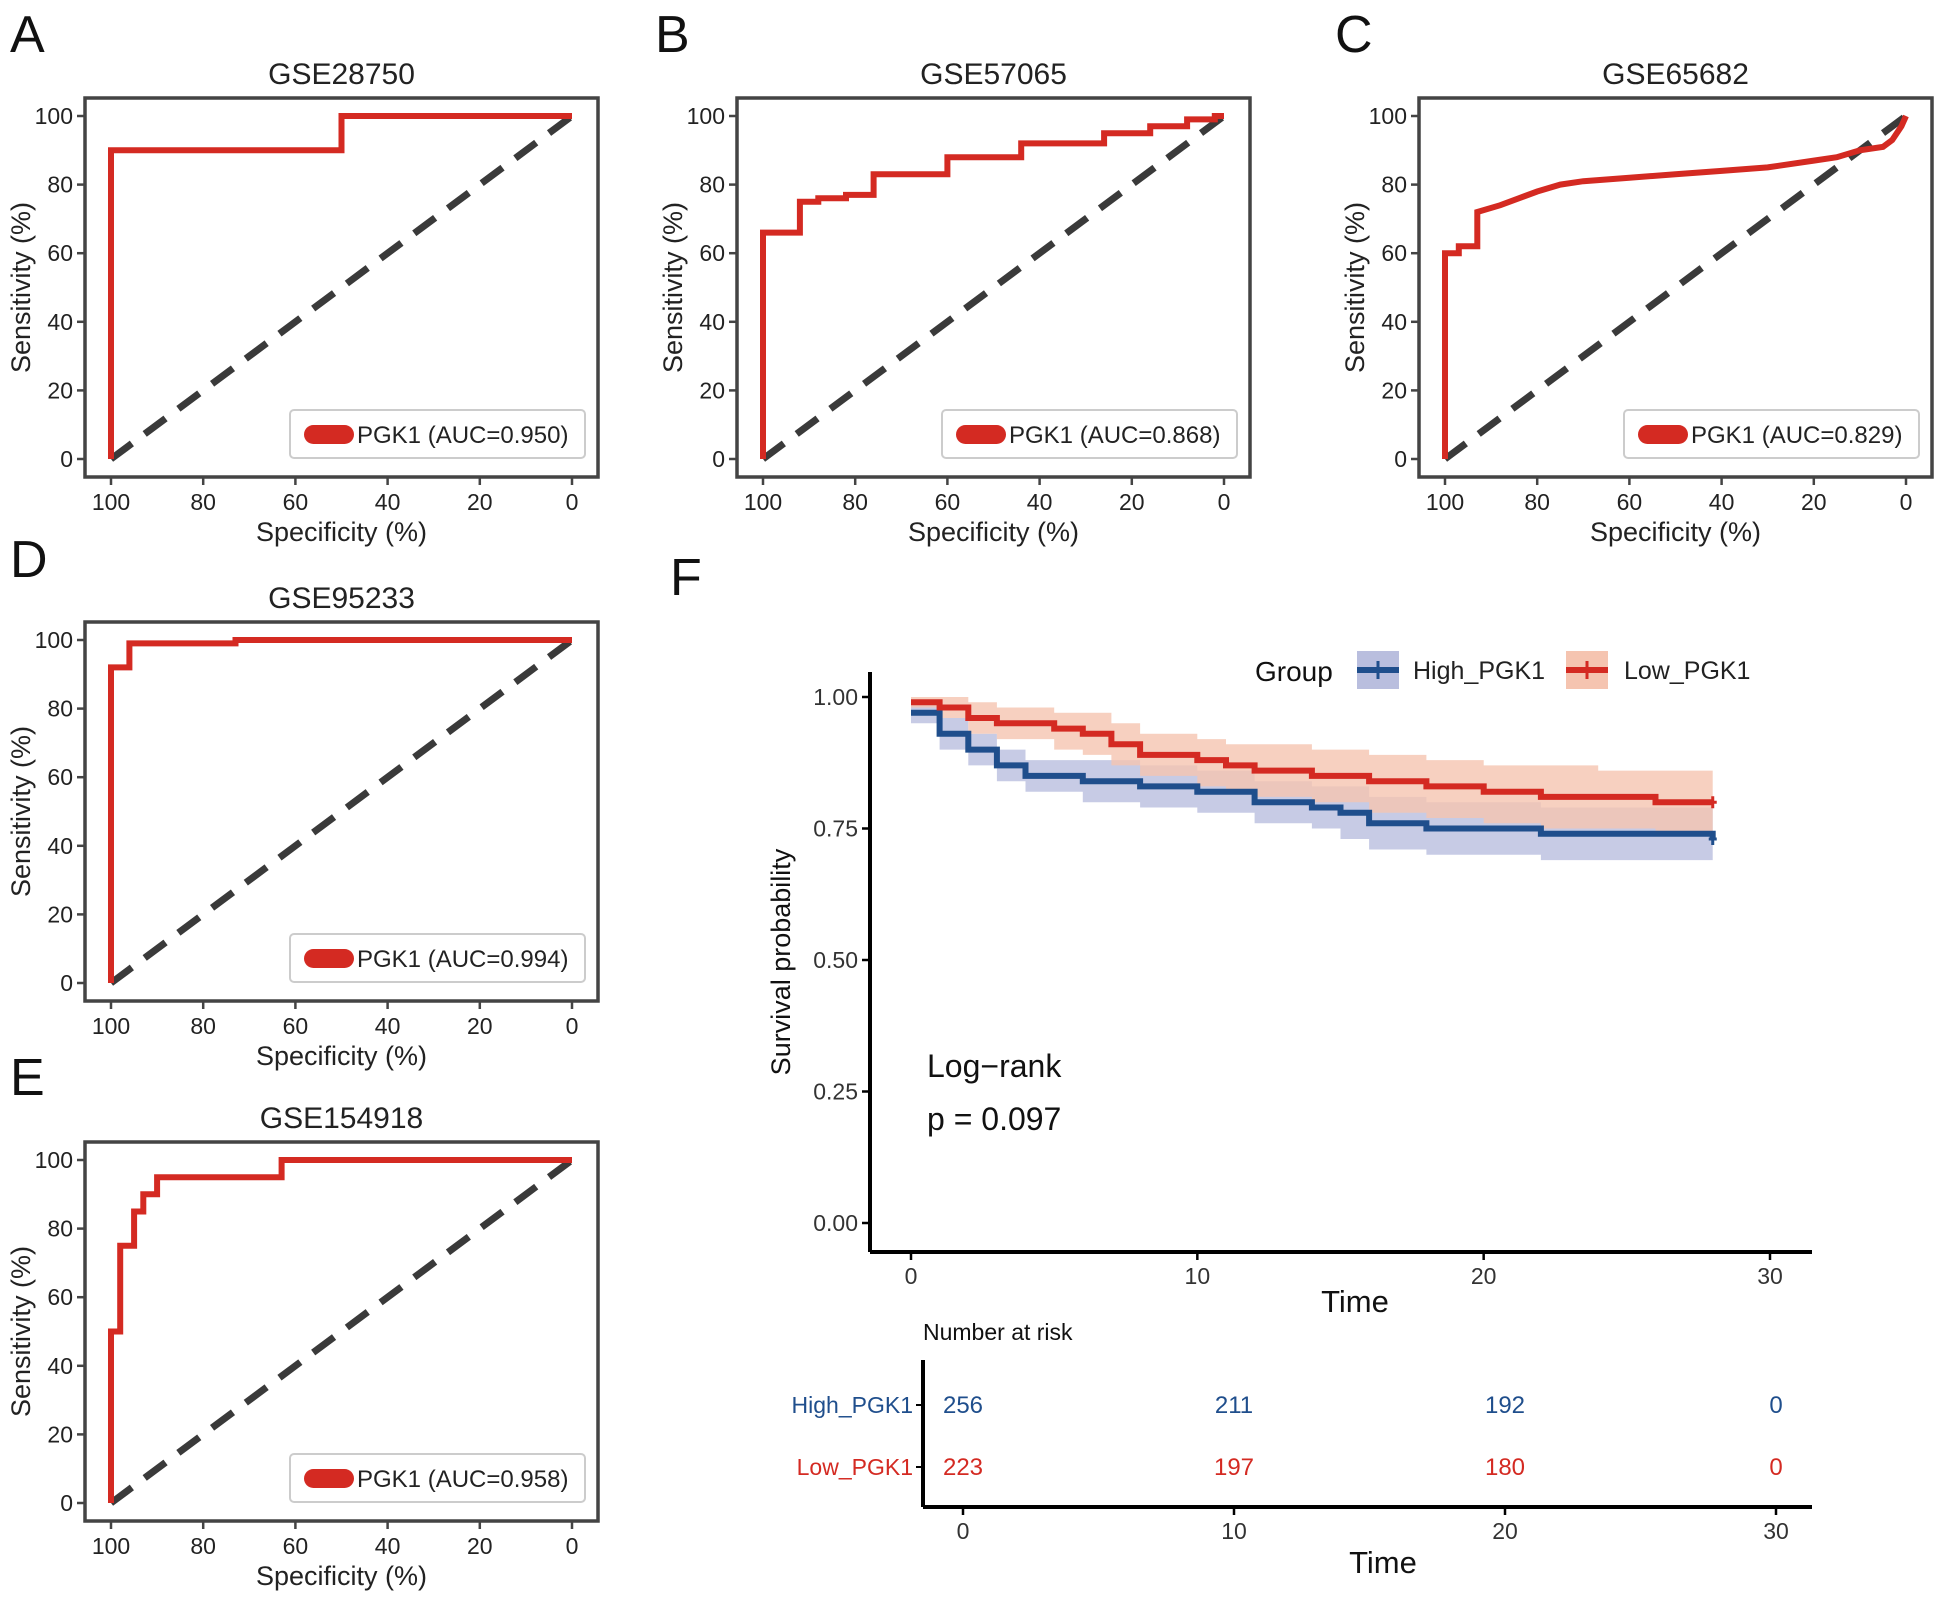 This screenshot has width=1941, height=1600. I want to click on legend-label: PGK1 (AUC=0.958), so click(462, 1479).